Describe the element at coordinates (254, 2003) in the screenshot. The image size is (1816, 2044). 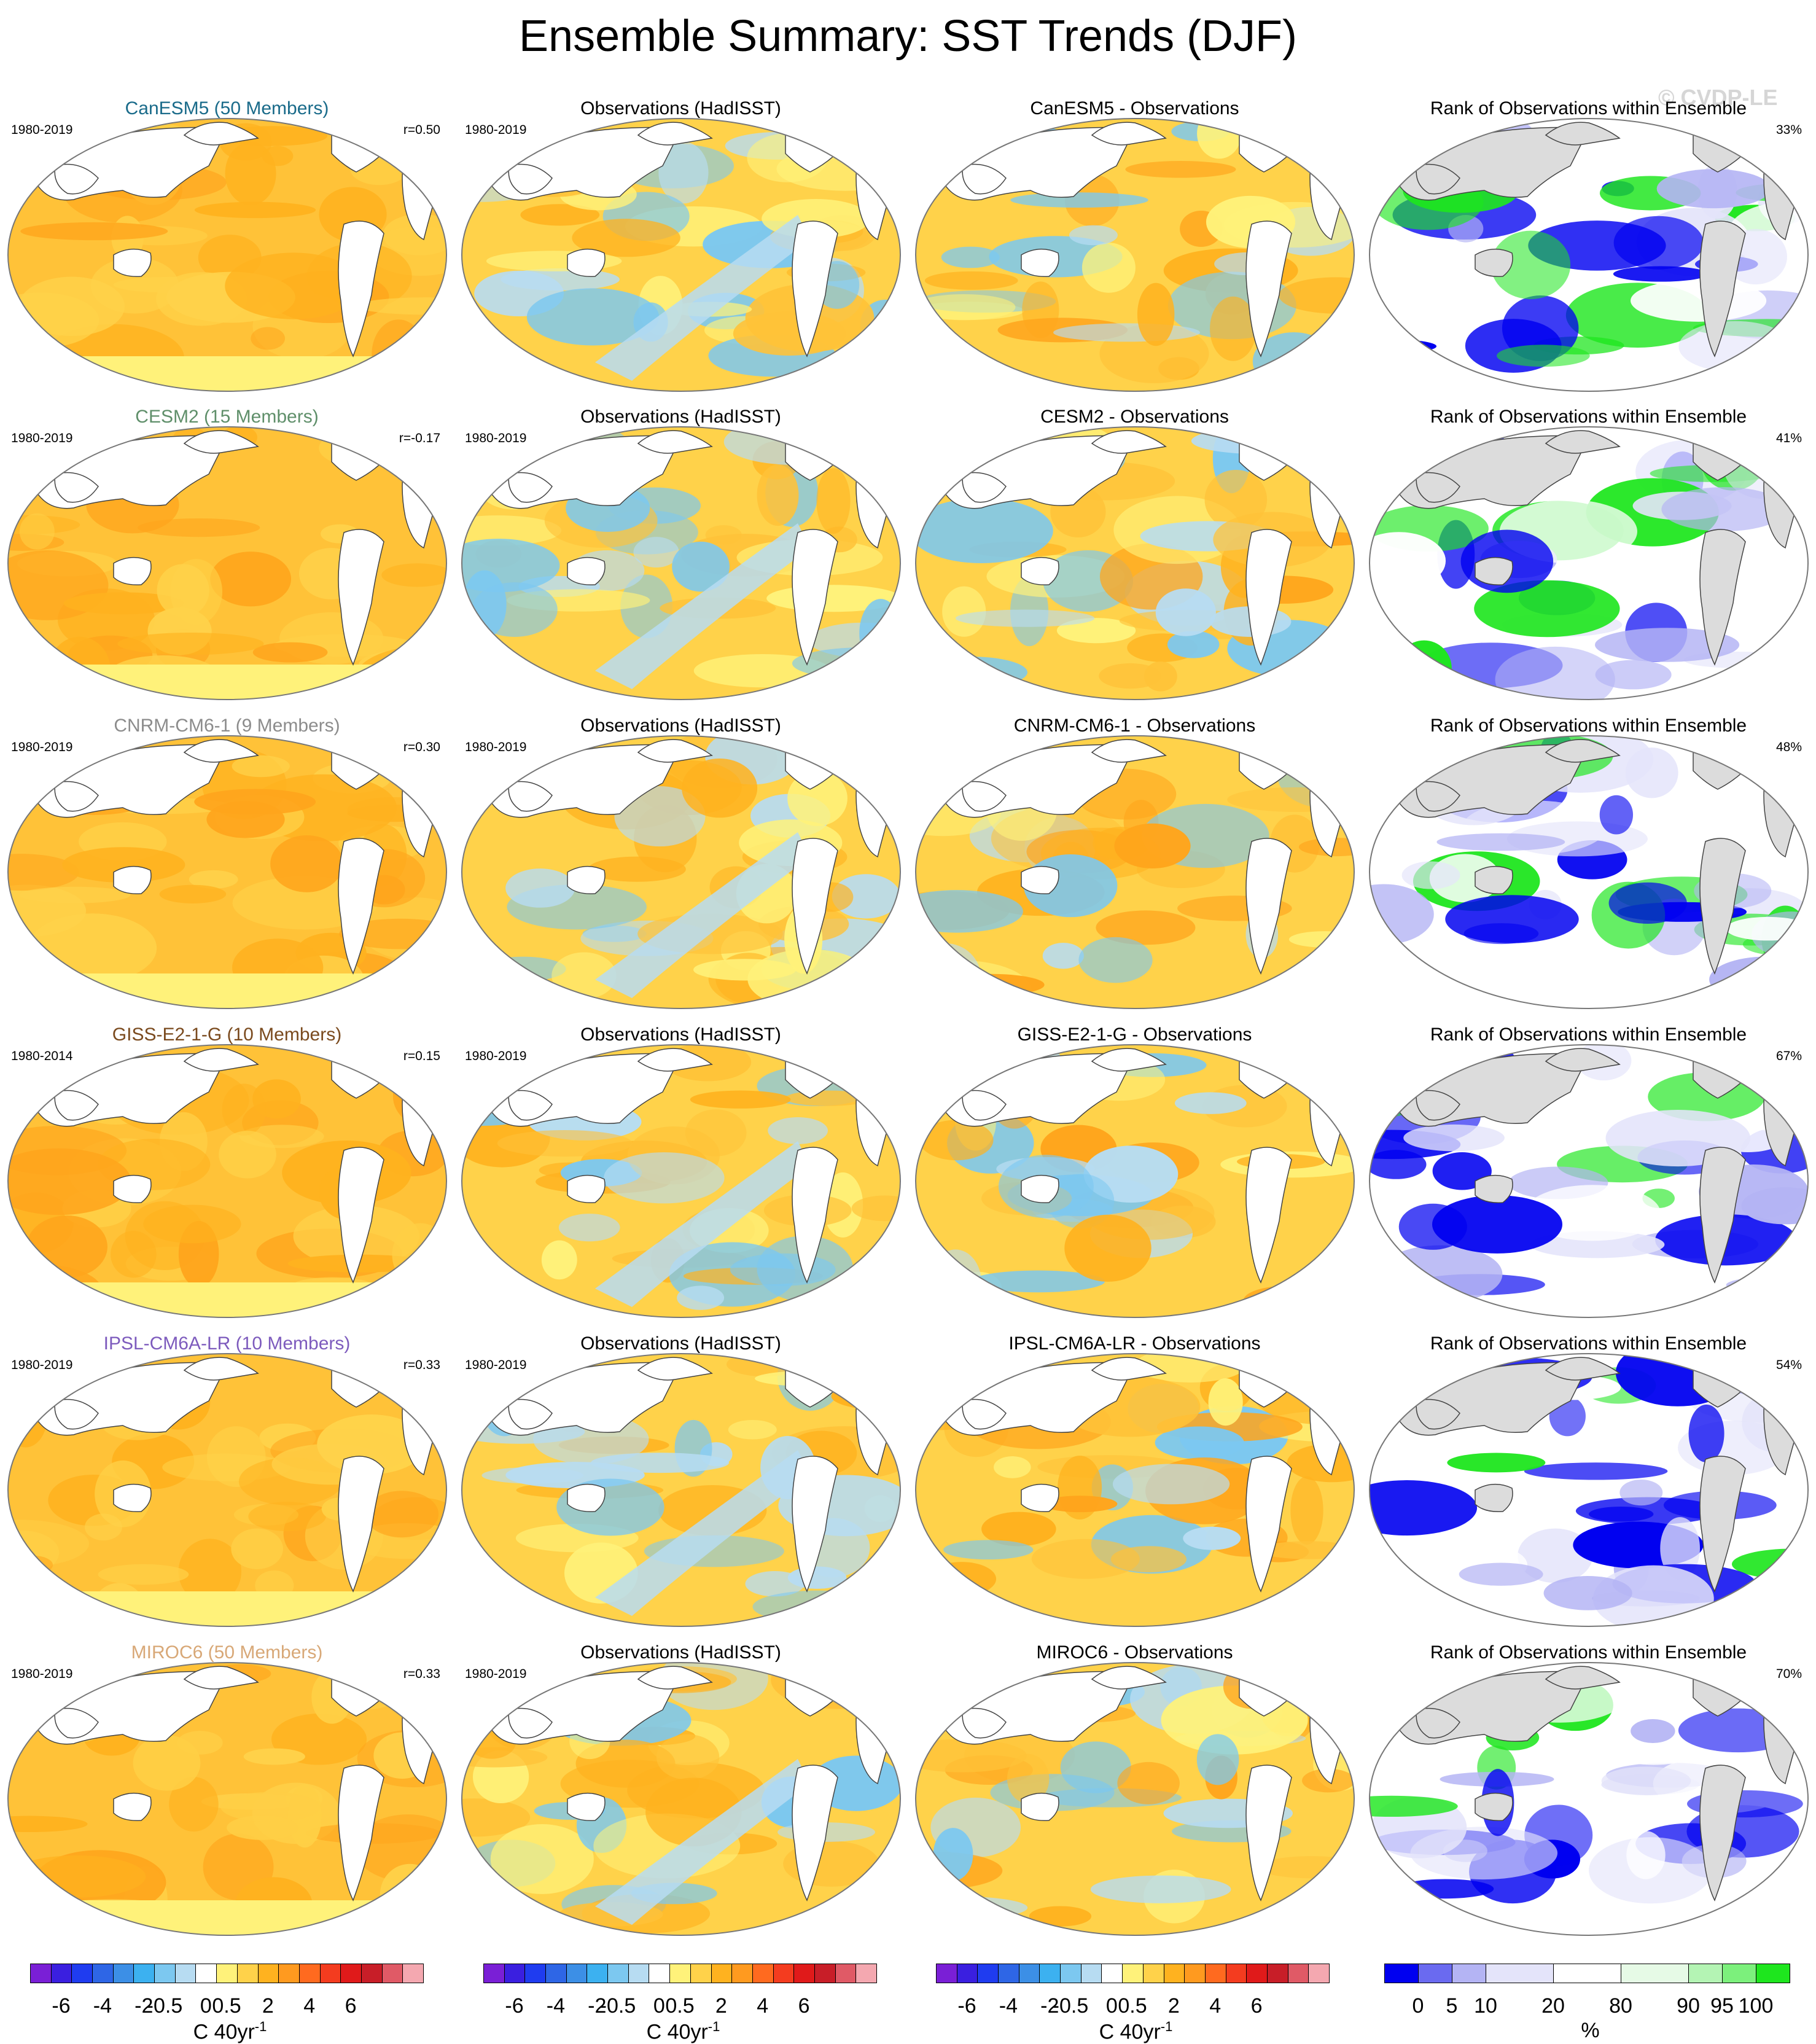
I see `trend-colorbar-1: -6 -4 -2 -0.5 0 0.5 2 4 6 C 40yr-1` at that location.